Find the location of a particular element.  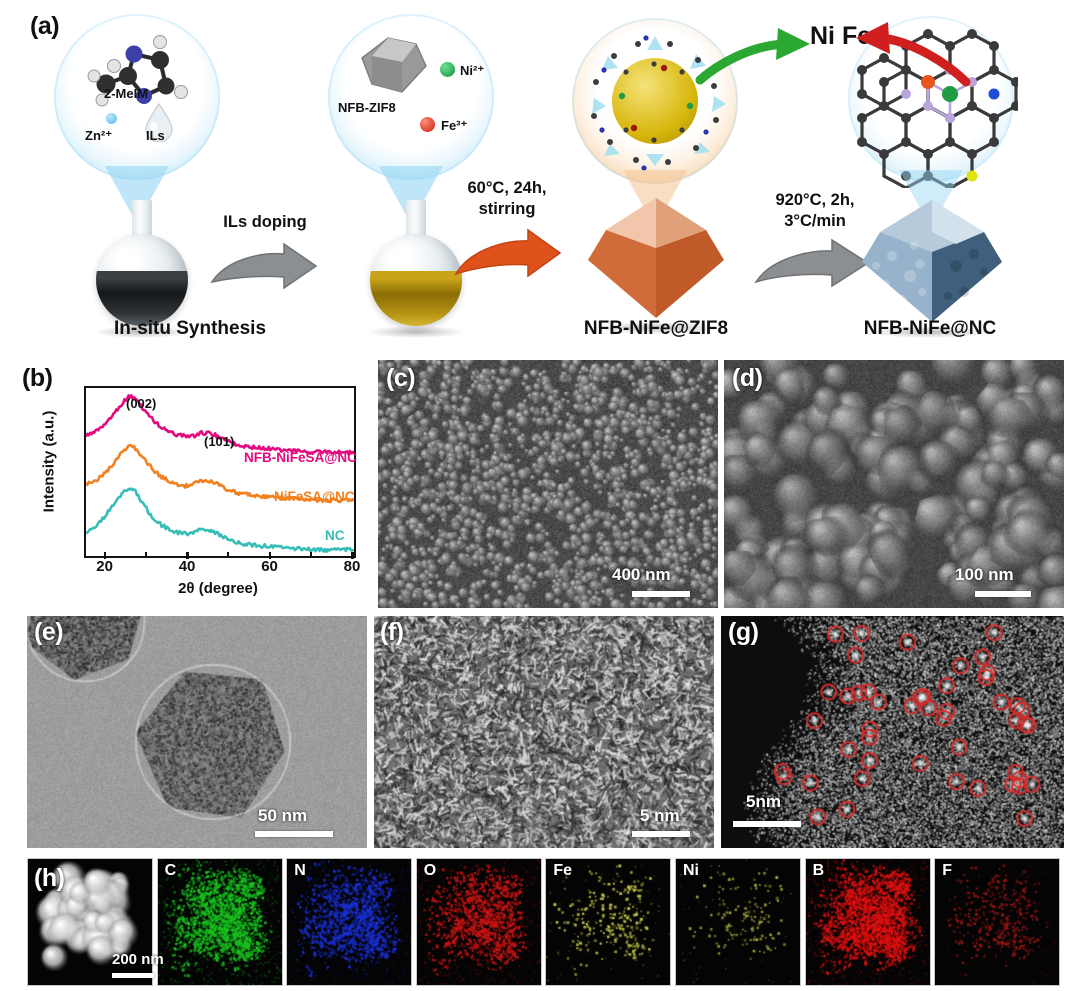

panel-g-scalebar is located at coordinates (767, 824).